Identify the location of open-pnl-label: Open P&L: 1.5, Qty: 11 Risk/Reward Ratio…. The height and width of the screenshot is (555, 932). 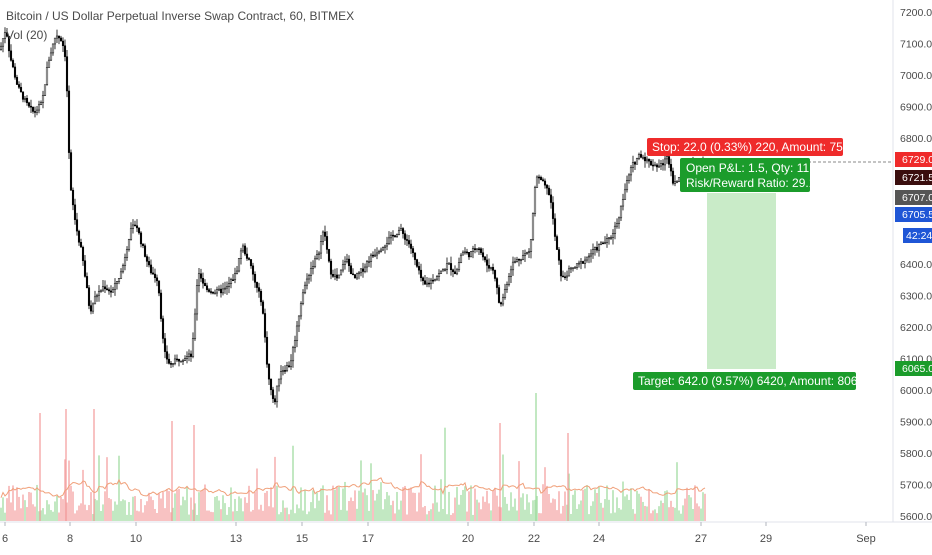
(751, 175).